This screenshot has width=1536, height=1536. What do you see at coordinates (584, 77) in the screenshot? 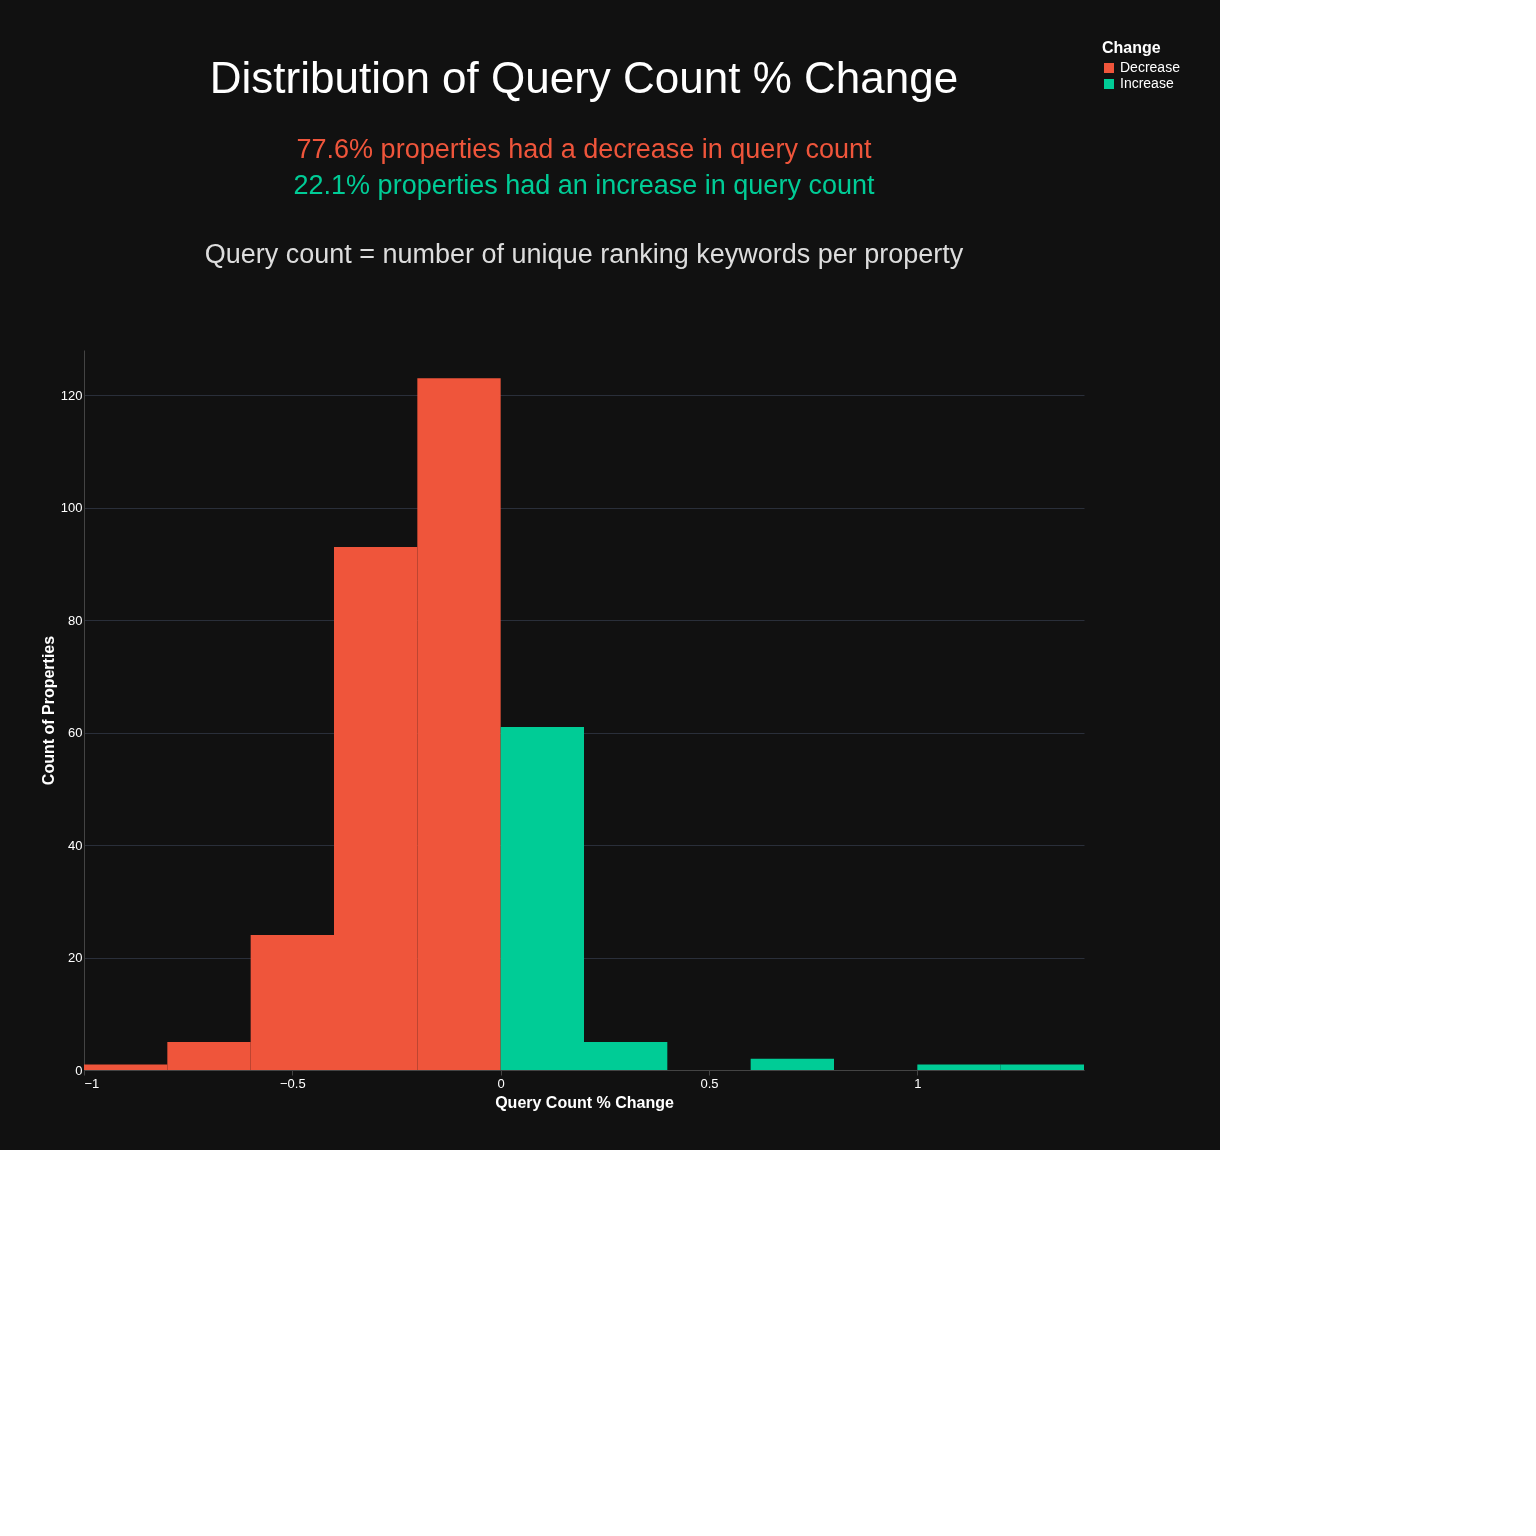
I see `chart-title: Distribution of Query Count % Change` at bounding box center [584, 77].